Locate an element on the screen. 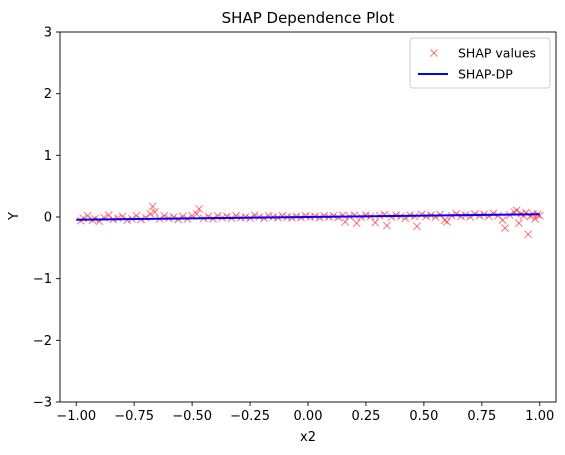 This screenshot has height=455, width=565. y-tick-label: 3 is located at coordinates (48, 33).